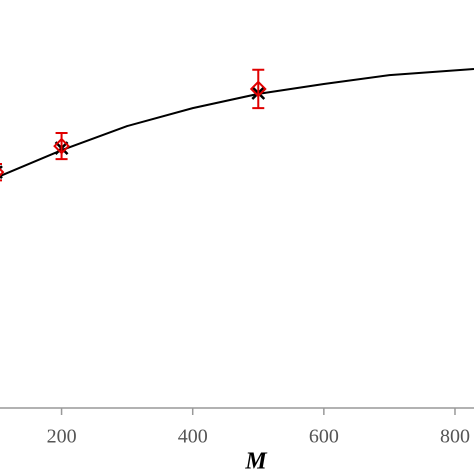 This screenshot has width=474, height=474. Describe the element at coordinates (62, 437) in the screenshot. I see `x-tick-label: 200` at that location.